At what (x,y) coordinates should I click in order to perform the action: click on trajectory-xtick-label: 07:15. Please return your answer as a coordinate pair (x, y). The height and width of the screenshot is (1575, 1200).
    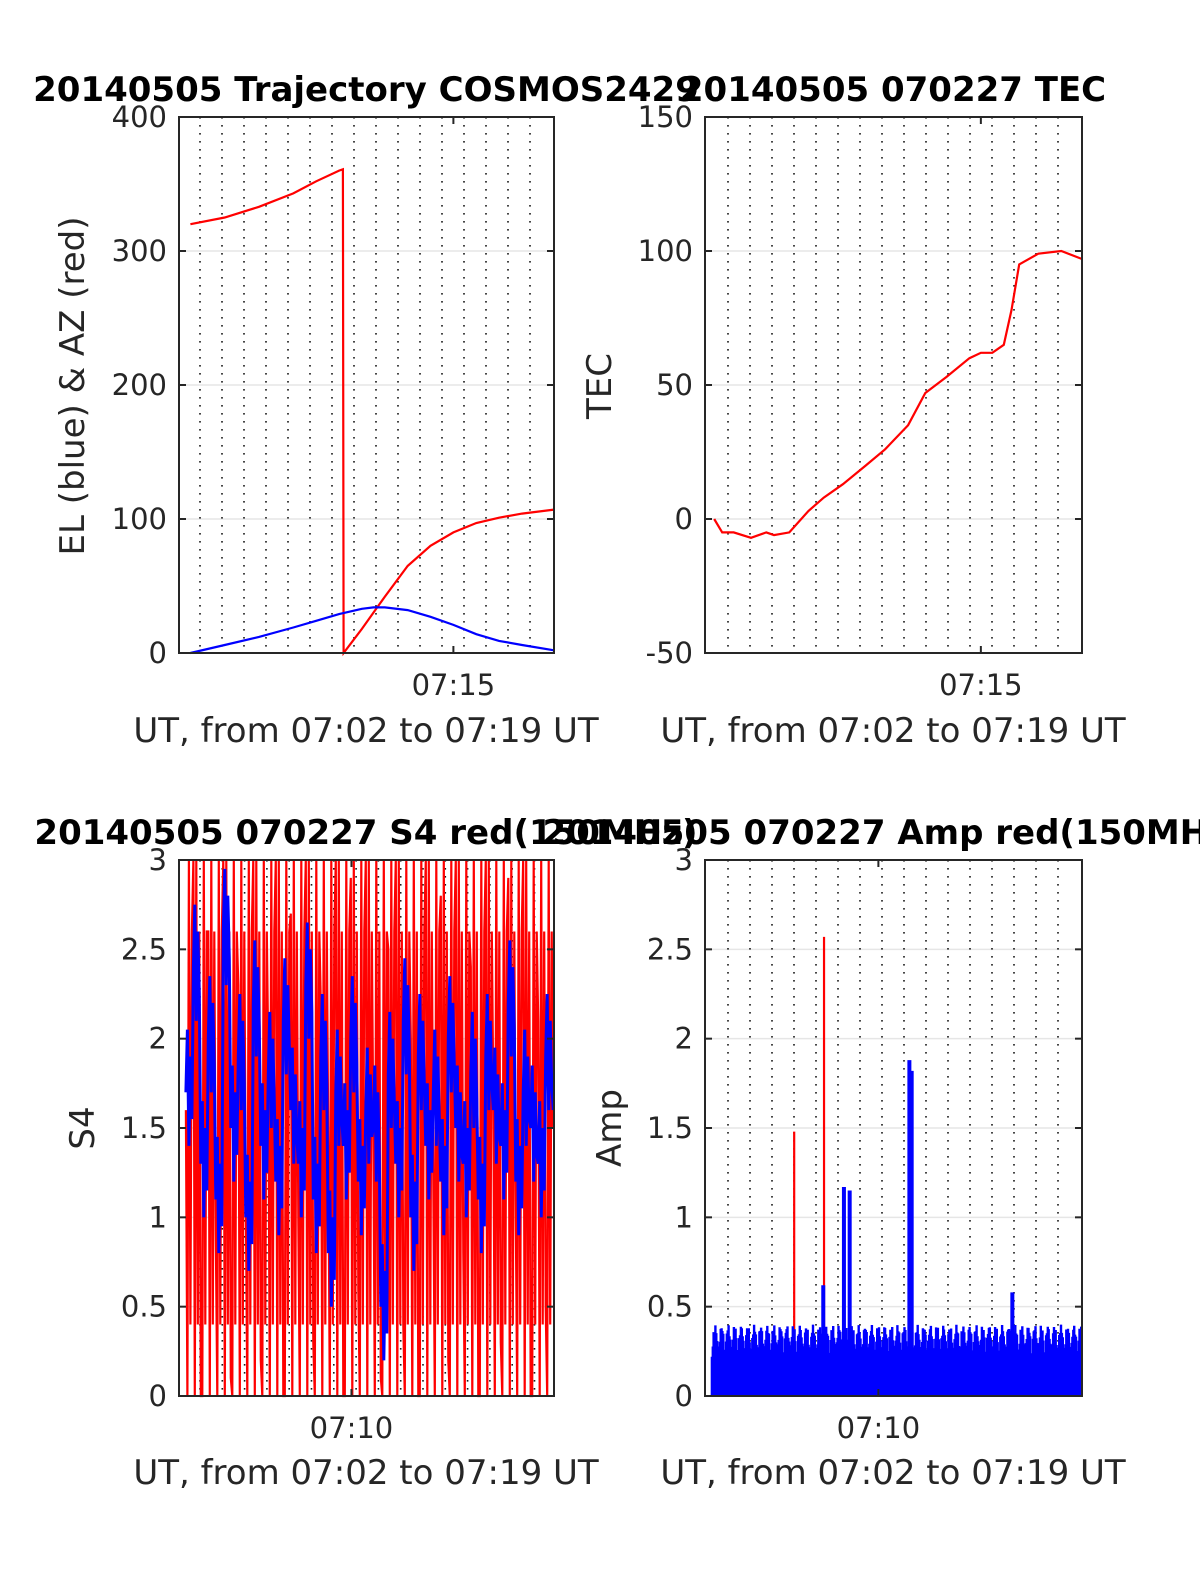
    Looking at the image, I should click on (454, 685).